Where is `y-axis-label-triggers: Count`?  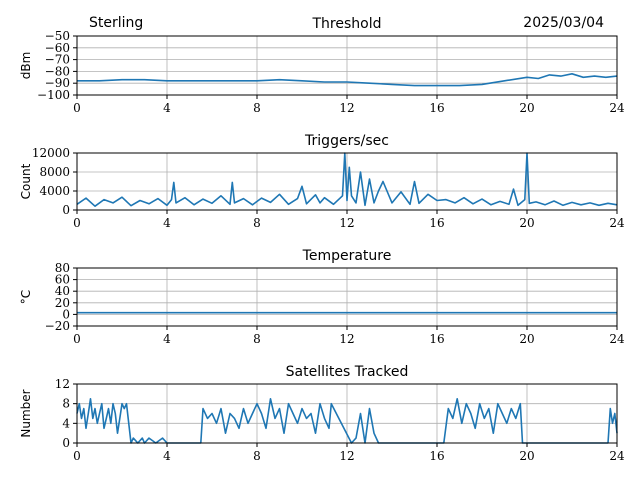
y-axis-label-triggers: Count is located at coordinates (26, 181).